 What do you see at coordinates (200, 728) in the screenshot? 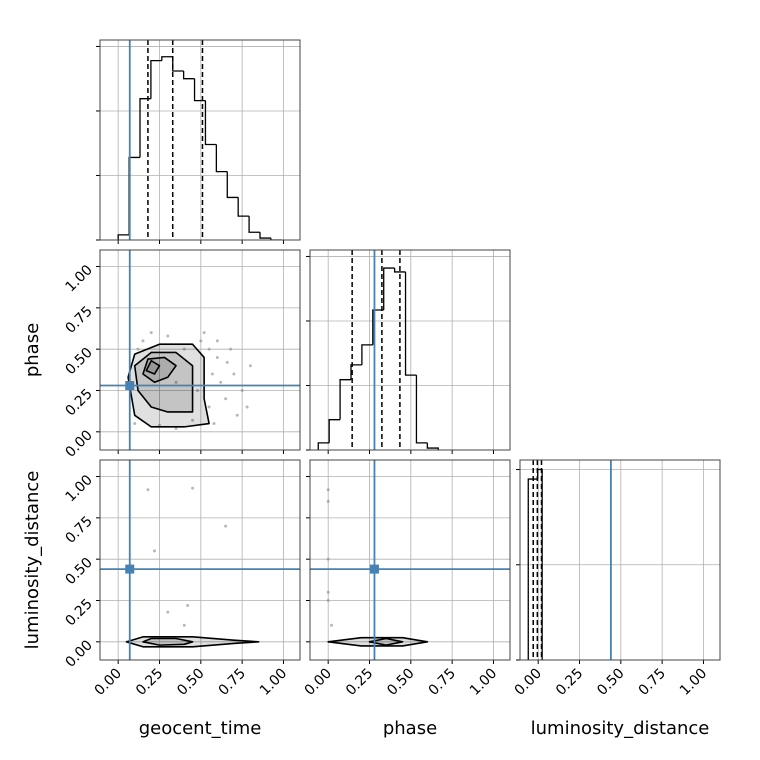
I see `x-axis-label: geocent_time` at bounding box center [200, 728].